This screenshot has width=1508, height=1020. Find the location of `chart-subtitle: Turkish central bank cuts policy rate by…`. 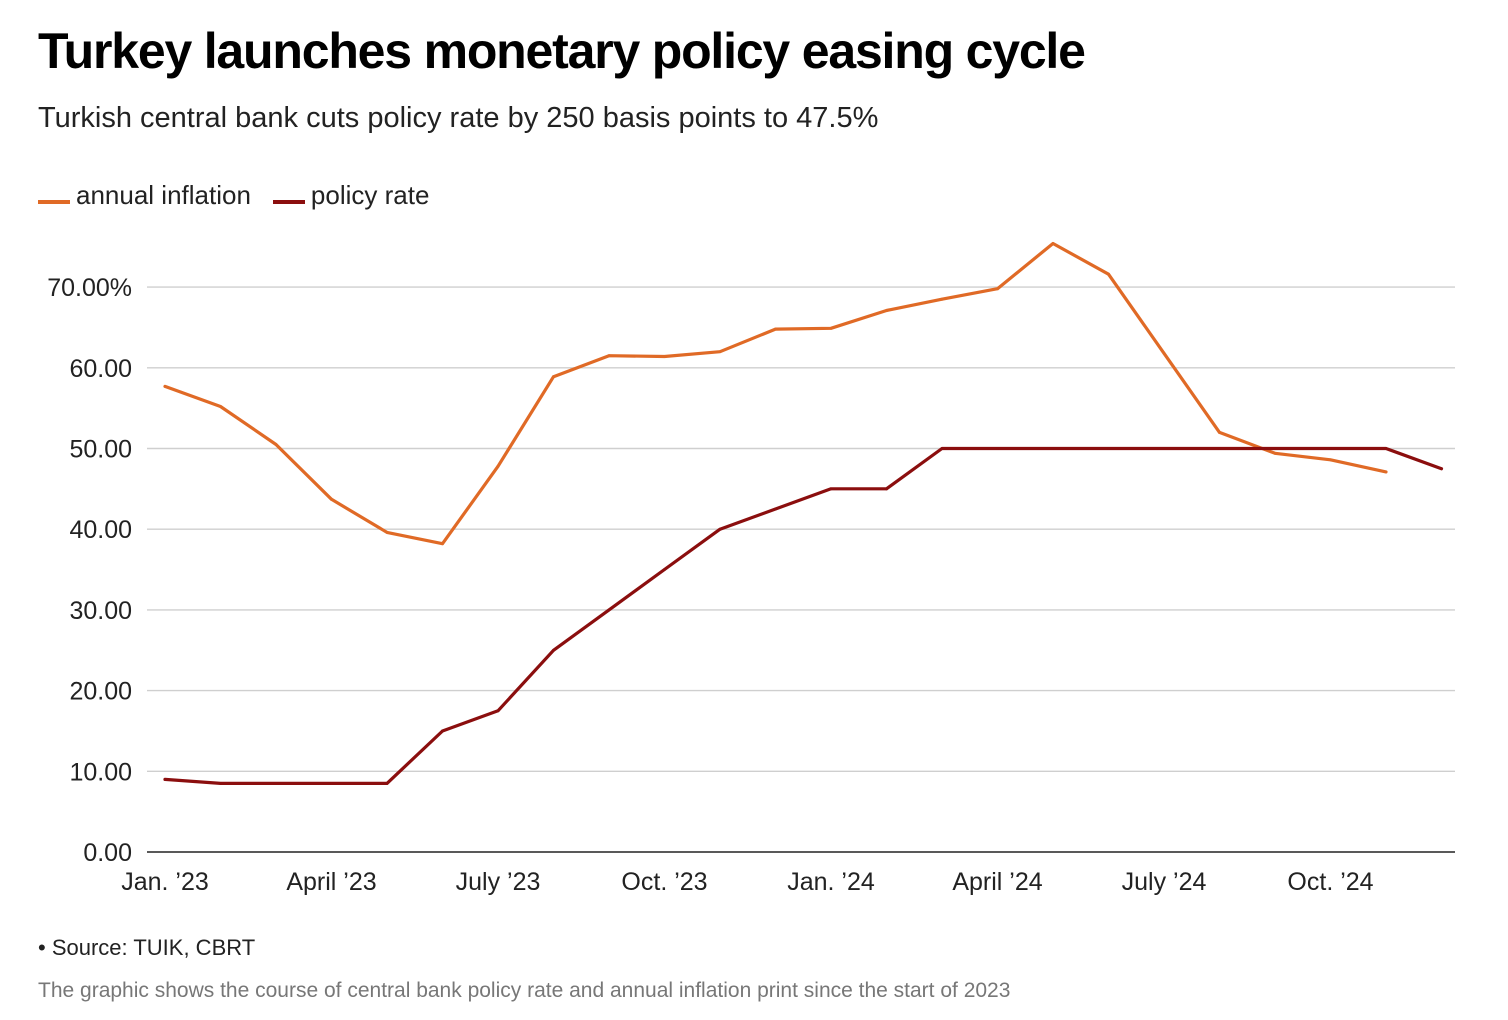

chart-subtitle: Turkish central bank cuts policy rate by… is located at coordinates (458, 118).